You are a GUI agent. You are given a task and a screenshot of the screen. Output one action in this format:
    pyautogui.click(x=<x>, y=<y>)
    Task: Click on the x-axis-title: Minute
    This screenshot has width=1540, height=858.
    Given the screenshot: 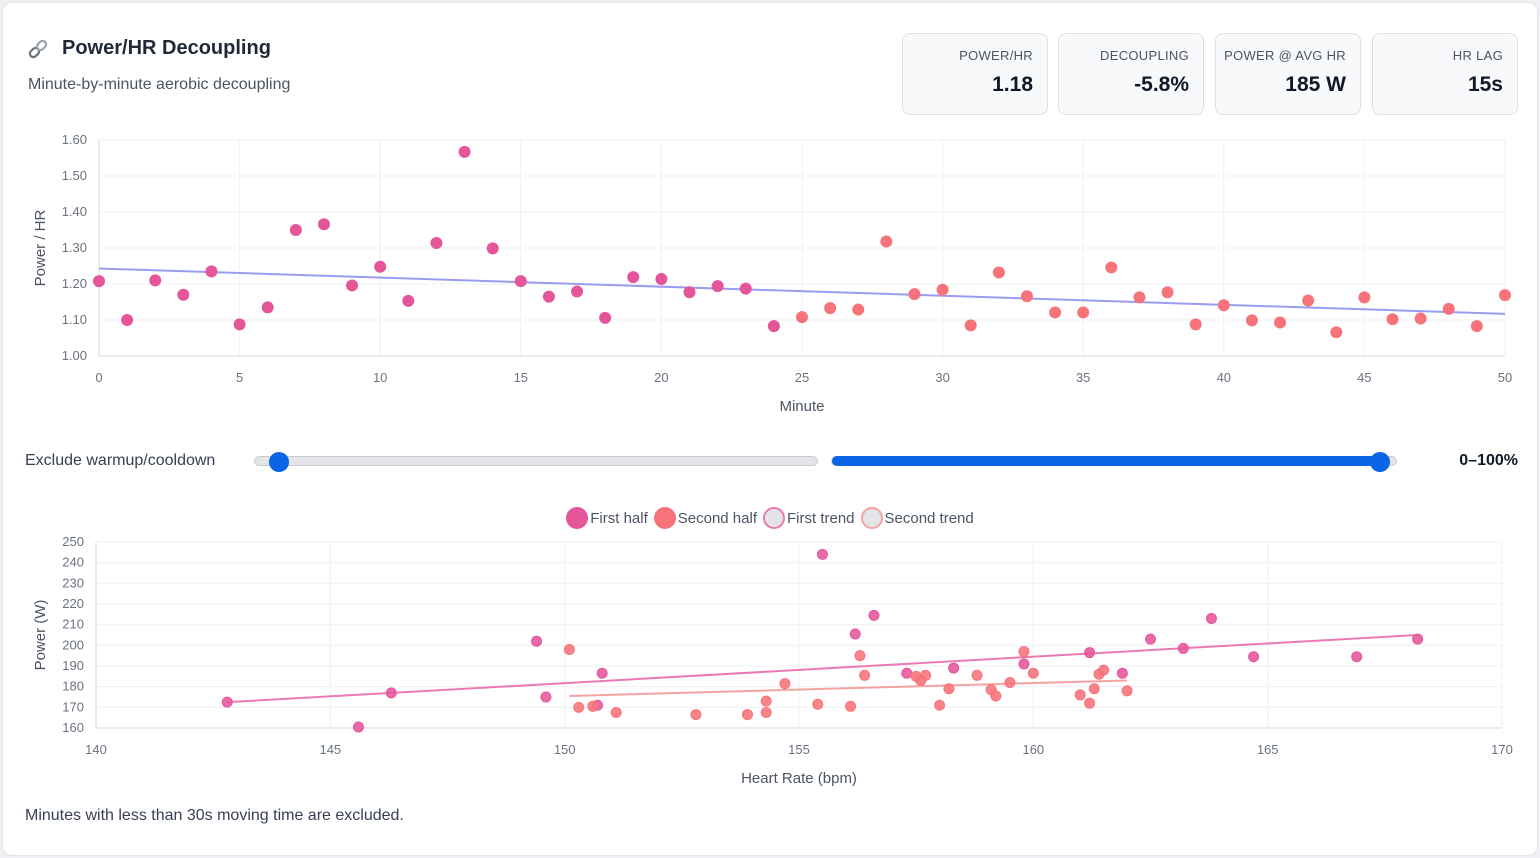 What is the action you would take?
    pyautogui.click(x=801, y=406)
    